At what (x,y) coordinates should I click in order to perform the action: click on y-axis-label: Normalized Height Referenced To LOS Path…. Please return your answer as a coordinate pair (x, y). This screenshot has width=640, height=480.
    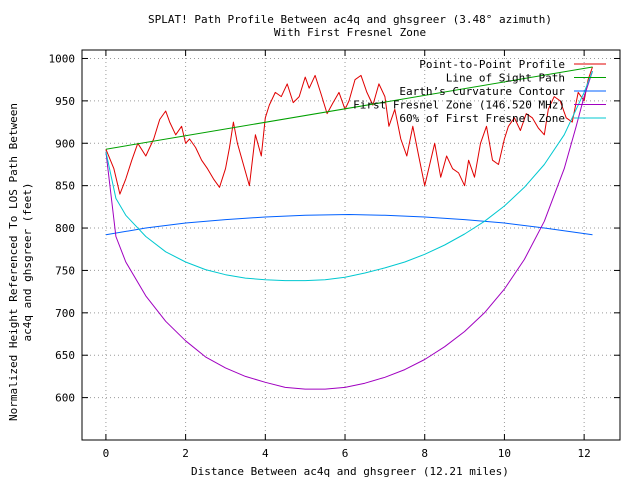
    Looking at the image, I should click on (13, 262).